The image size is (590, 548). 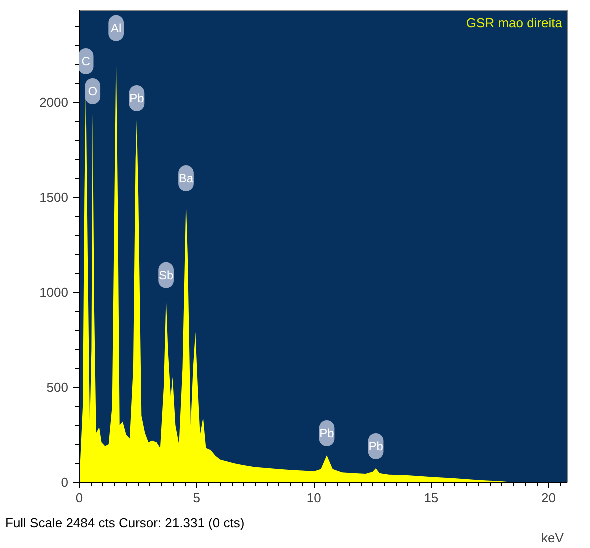 What do you see at coordinates (314, 498) in the screenshot?
I see `x-tick-label: 10` at bounding box center [314, 498].